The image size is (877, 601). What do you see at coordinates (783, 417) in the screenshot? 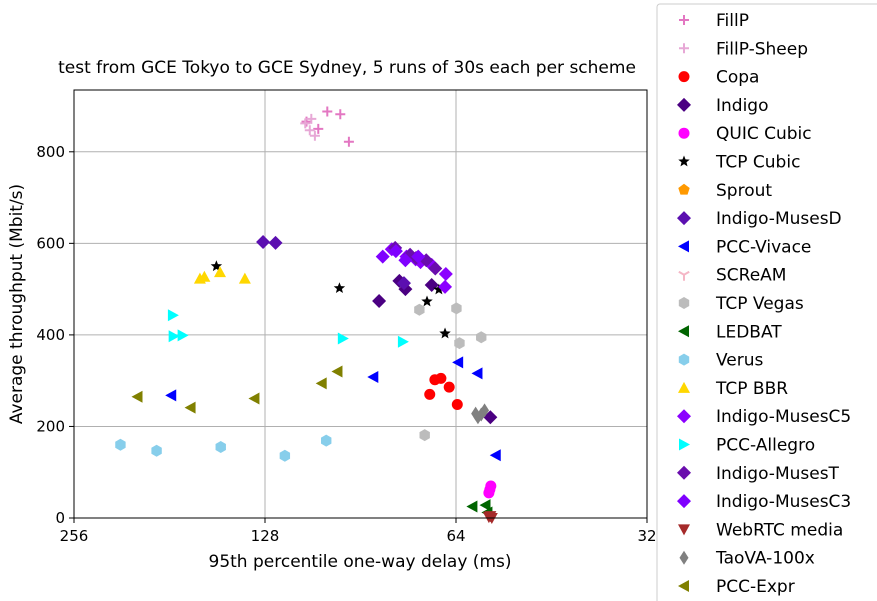
I see `legend-label: Indigo-MusesC5` at bounding box center [783, 417].